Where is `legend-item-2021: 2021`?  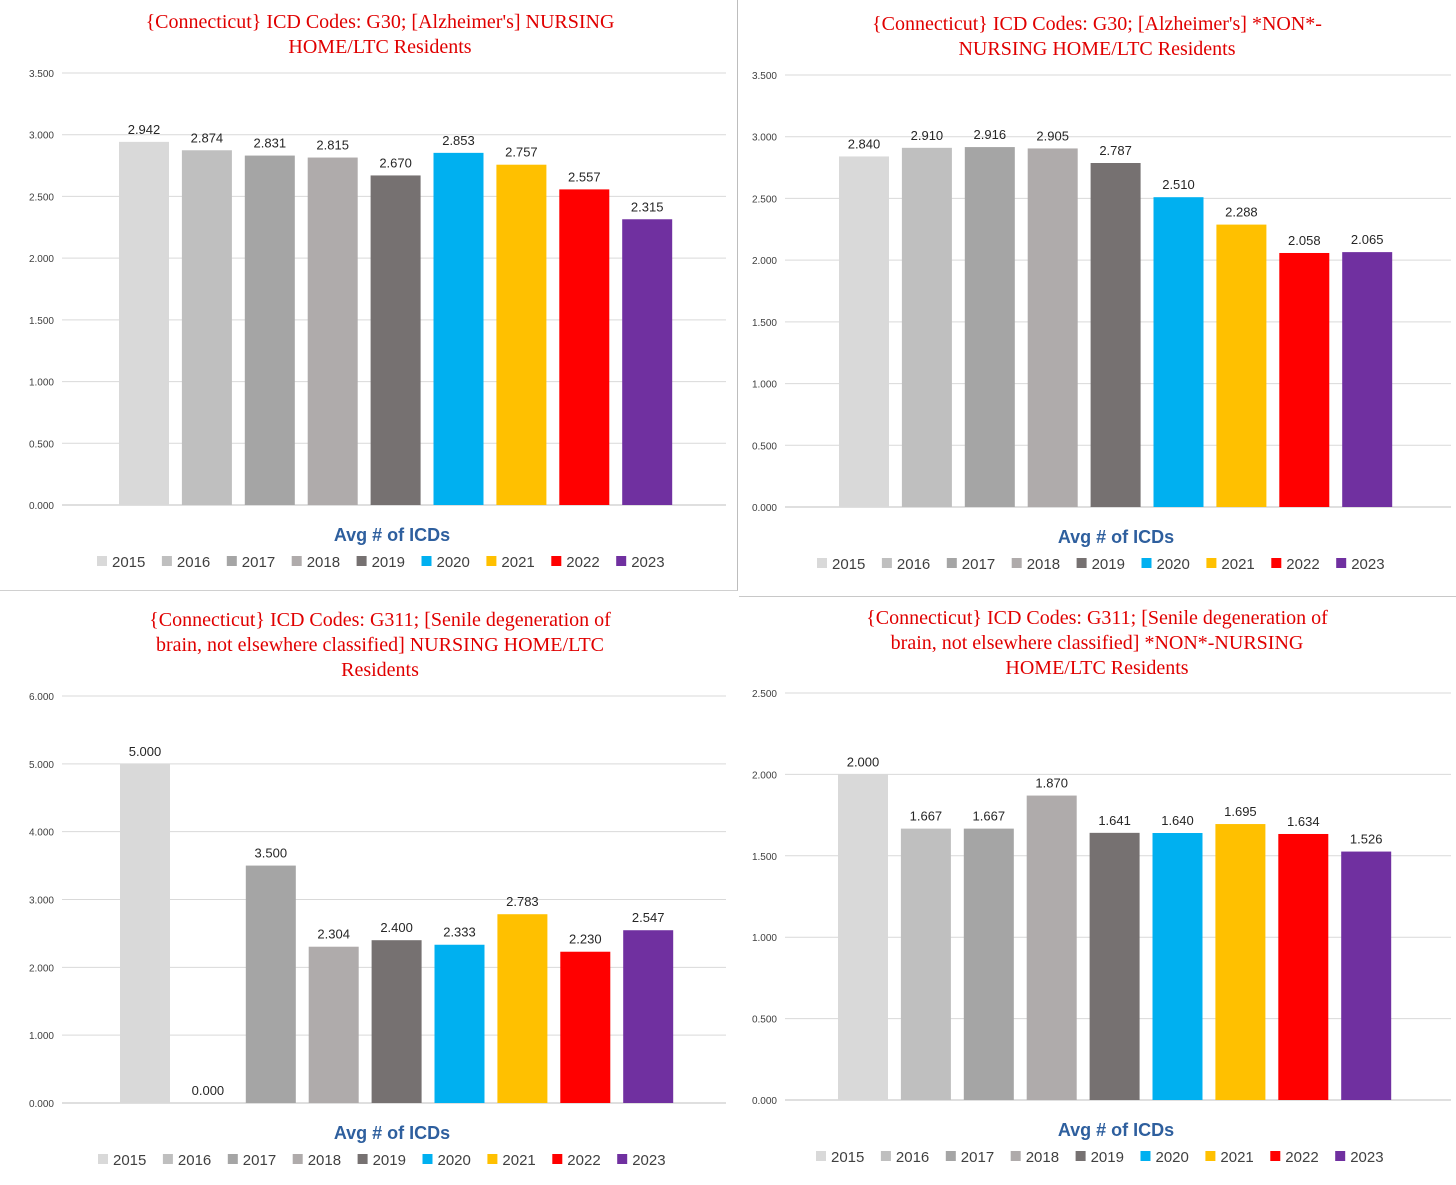
legend-item-2021: 2021 is located at coordinates (511, 1160).